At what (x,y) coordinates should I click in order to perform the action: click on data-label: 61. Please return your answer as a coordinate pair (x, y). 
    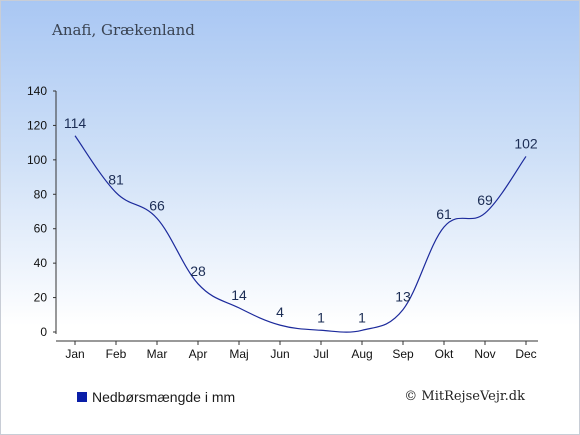
    Looking at the image, I should click on (444, 214).